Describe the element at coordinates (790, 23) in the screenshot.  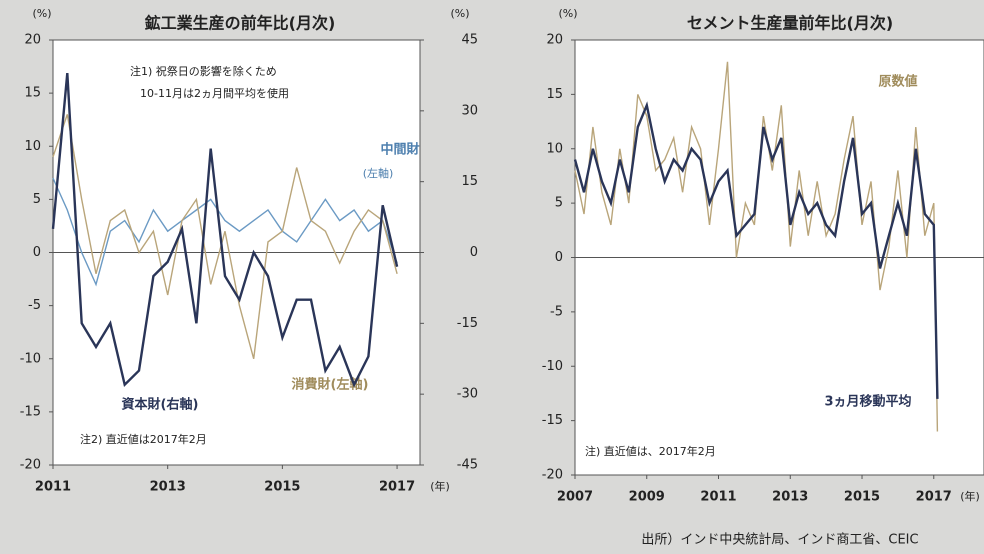
I see `chart-title: セメント生産量前年比(月次)` at that location.